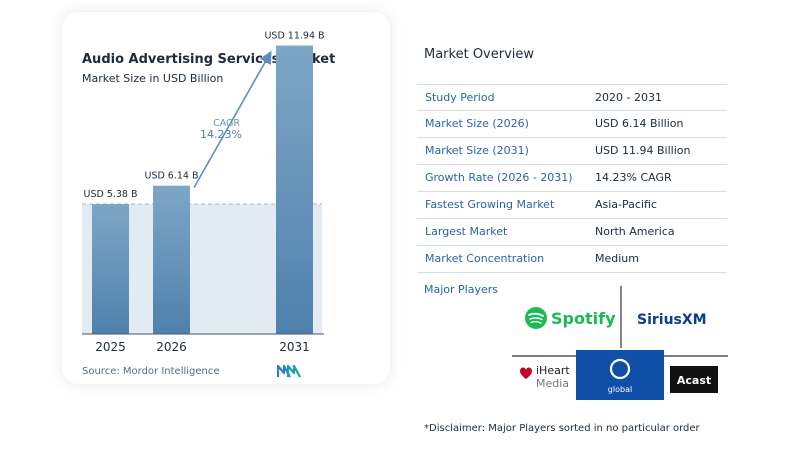 The width and height of the screenshot is (800, 459). What do you see at coordinates (294, 36) in the screenshot?
I see `data-label-2031: USD 11.94 B` at bounding box center [294, 36].